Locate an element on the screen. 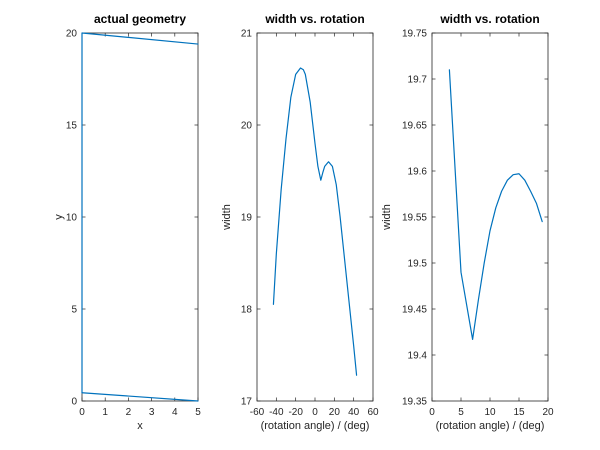 This screenshot has width=600, height=450. y-tick-label: 15 is located at coordinates (72, 126).